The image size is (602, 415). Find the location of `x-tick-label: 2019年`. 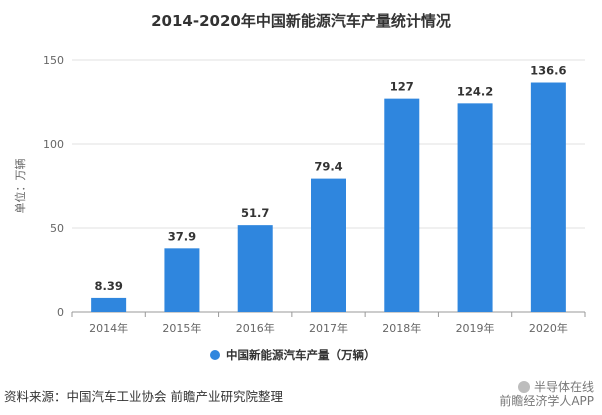

x-tick-label: 2019年 is located at coordinates (475, 328).